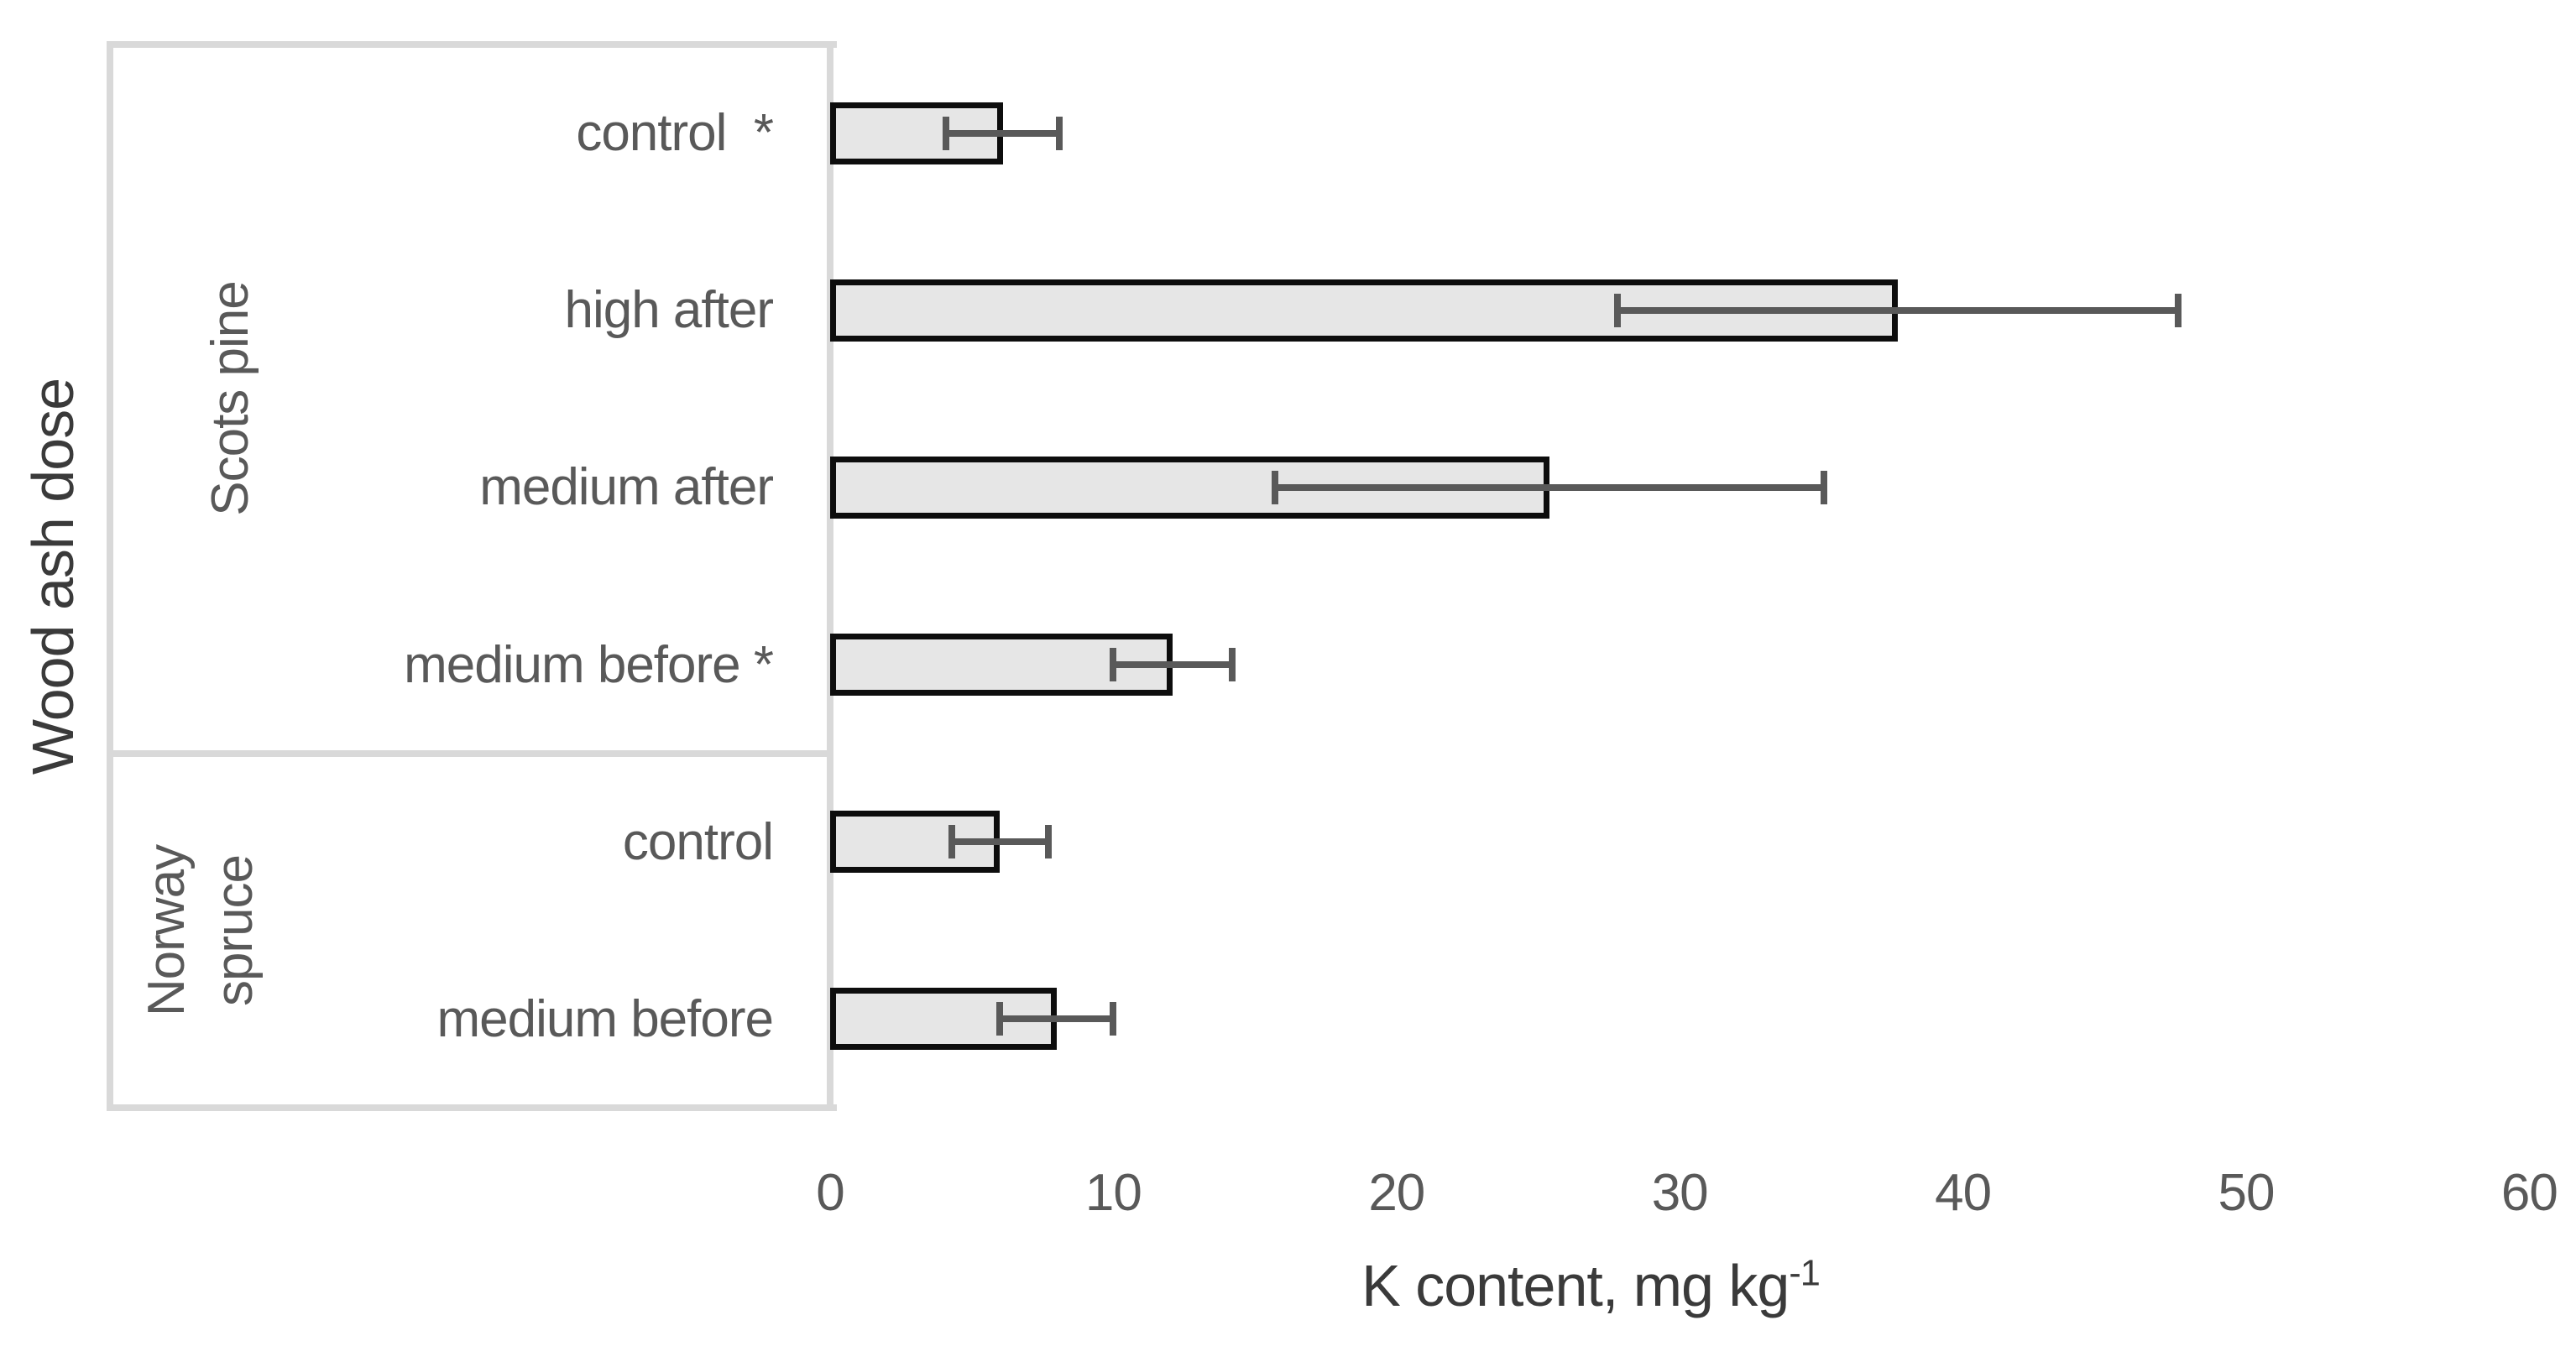  Describe the element at coordinates (1805, 1273) in the screenshot. I see `x-axis-title-superscript: -1` at that location.